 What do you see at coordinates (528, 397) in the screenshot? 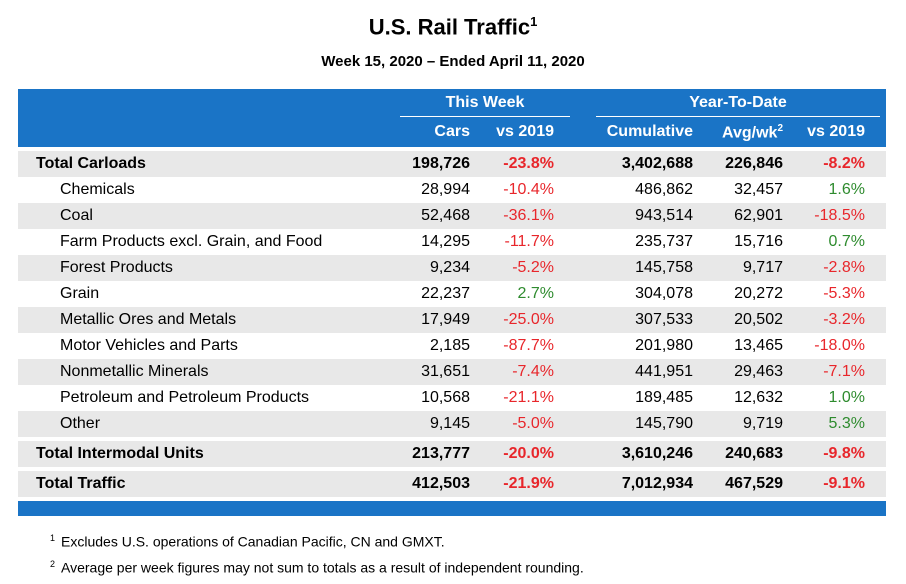
I see `cell-week-vs-2019: -21.1%` at bounding box center [528, 397].